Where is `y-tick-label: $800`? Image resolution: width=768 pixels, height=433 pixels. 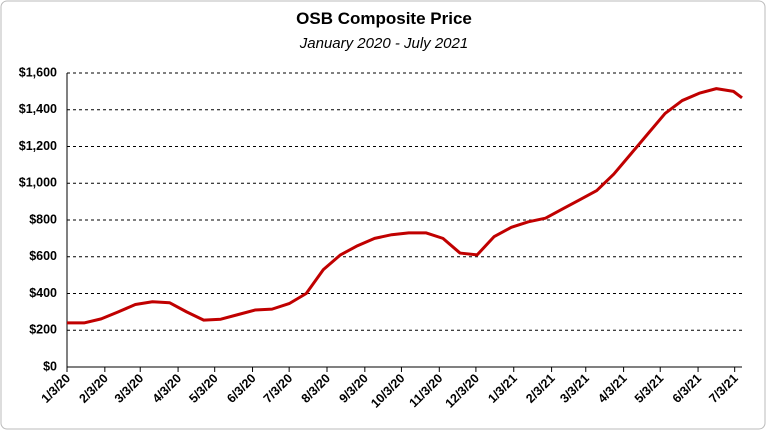 y-tick-label: $800 is located at coordinates (43, 219).